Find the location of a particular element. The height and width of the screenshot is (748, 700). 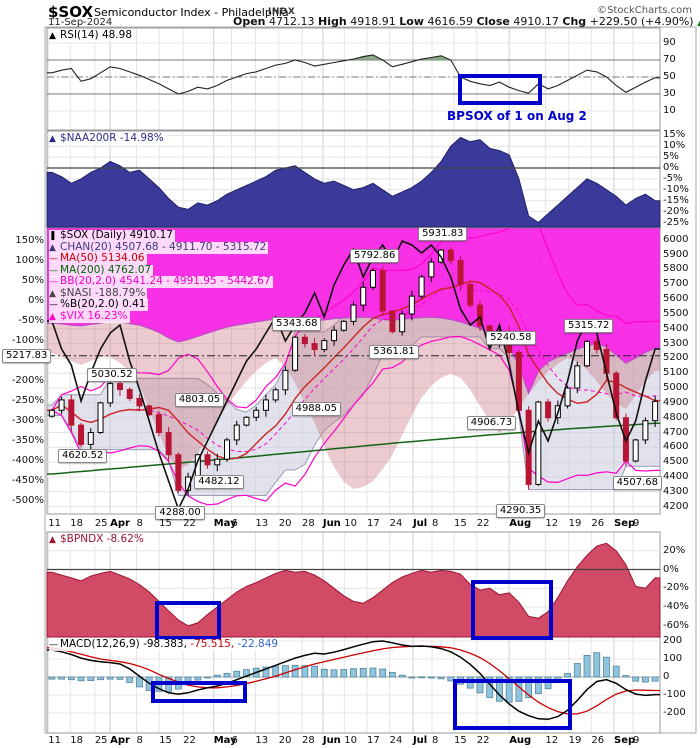

credit-label: ©StockCharts.com is located at coordinates (644, 10).